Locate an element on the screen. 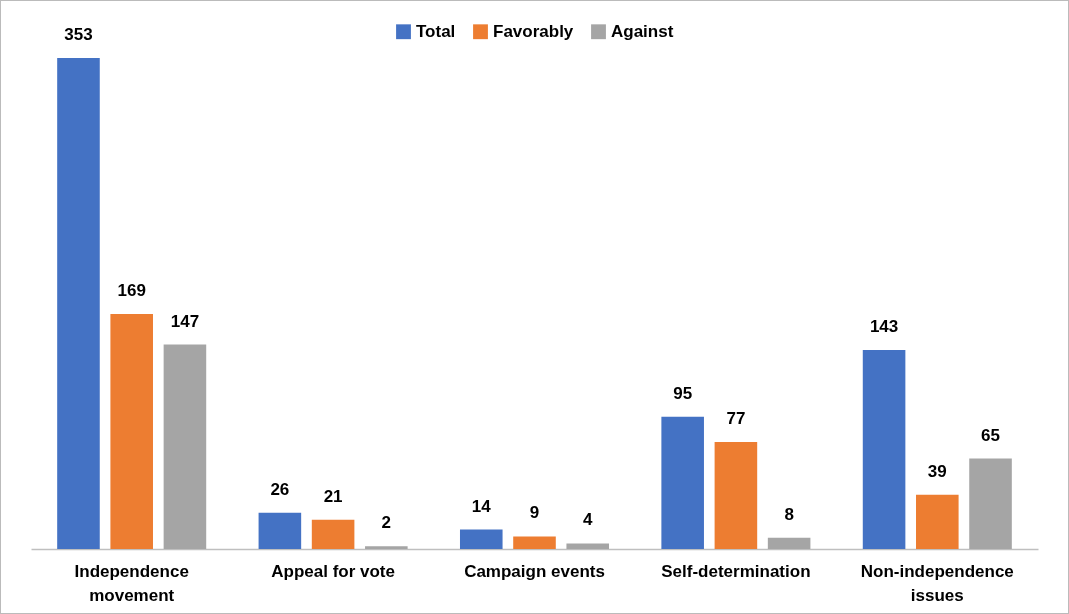 The width and height of the screenshot is (1069, 614). data-label: 4 is located at coordinates (587, 520).